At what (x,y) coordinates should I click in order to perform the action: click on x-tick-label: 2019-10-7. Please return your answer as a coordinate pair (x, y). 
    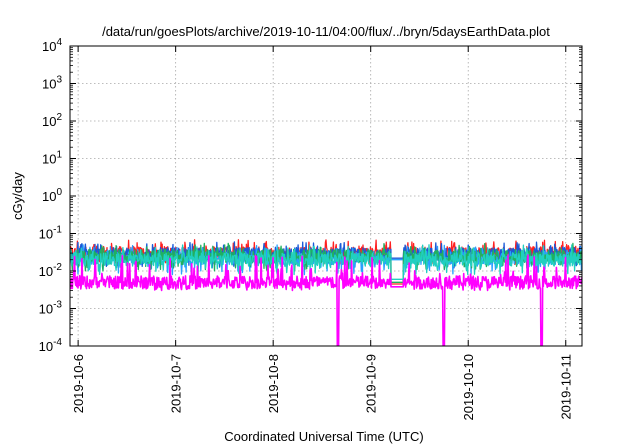
    Looking at the image, I should click on (176, 383).